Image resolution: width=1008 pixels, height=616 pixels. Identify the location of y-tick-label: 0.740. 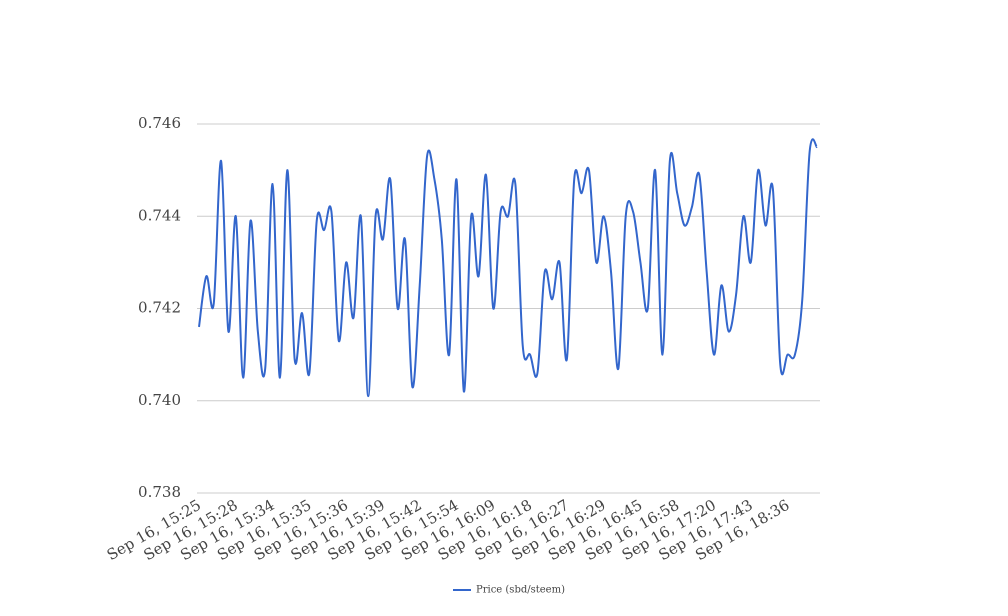
(159, 400).